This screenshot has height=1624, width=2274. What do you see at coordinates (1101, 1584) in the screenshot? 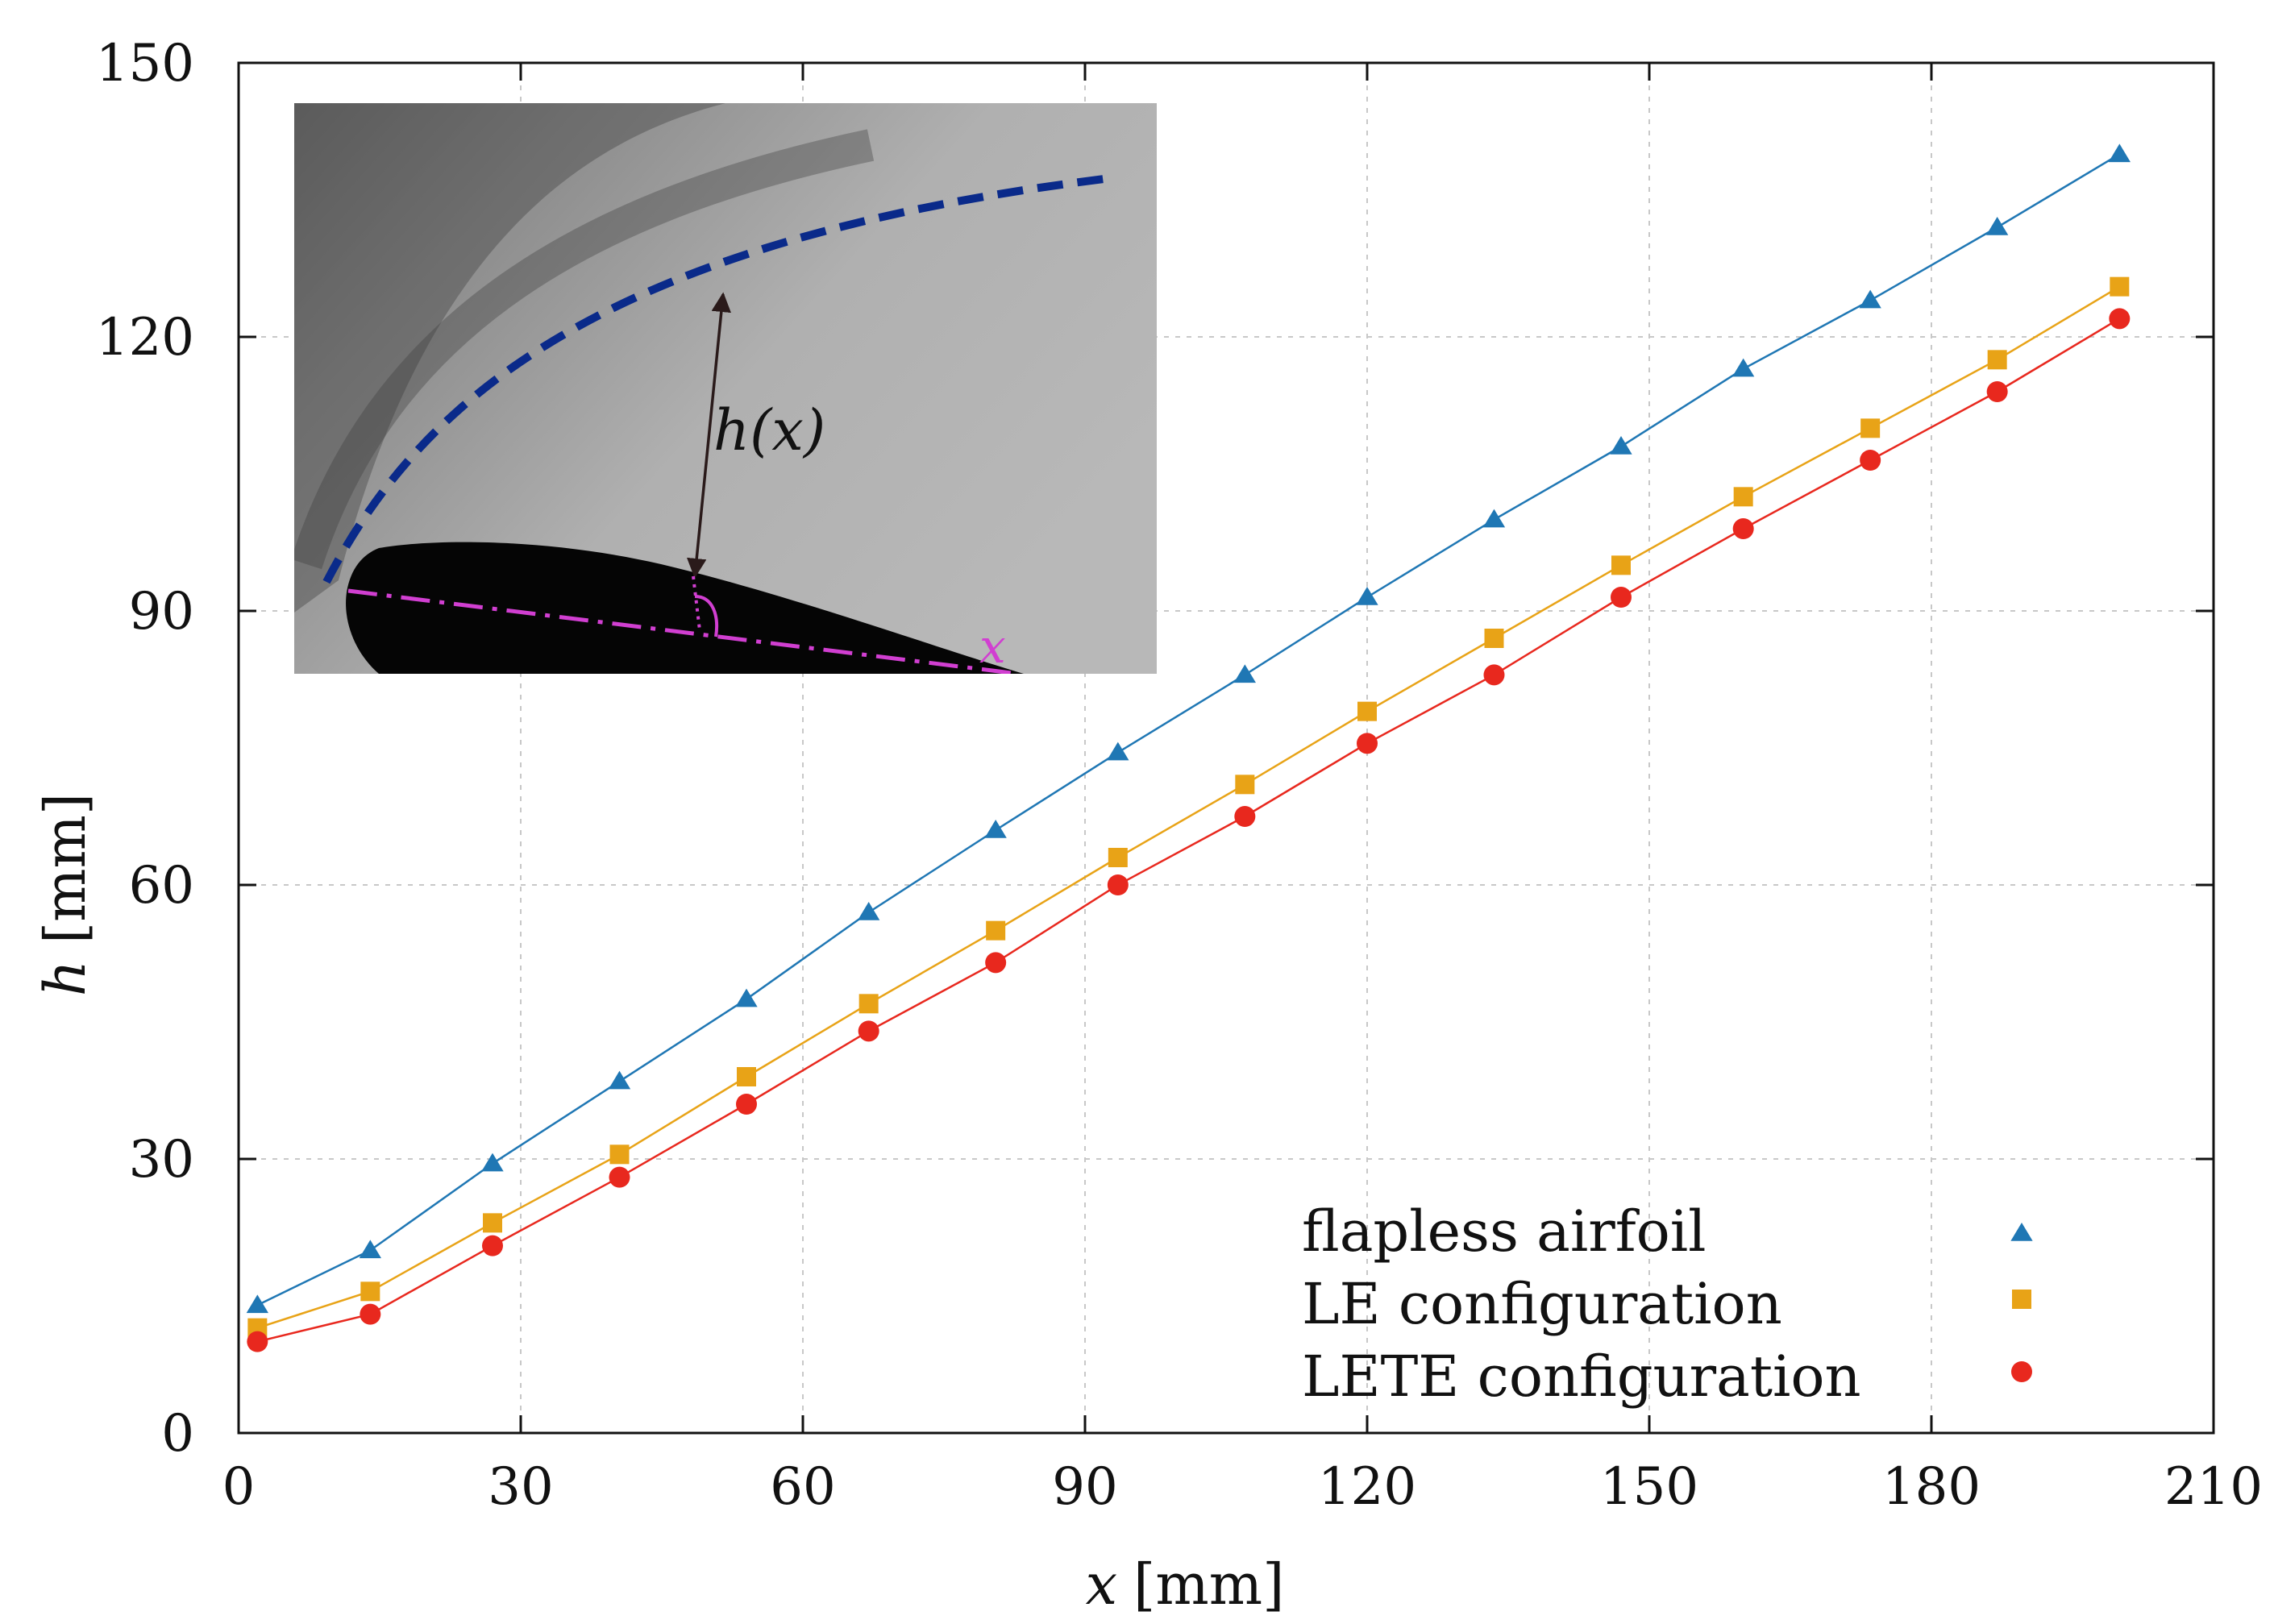
I see `x-axis-var: x` at bounding box center [1101, 1584].